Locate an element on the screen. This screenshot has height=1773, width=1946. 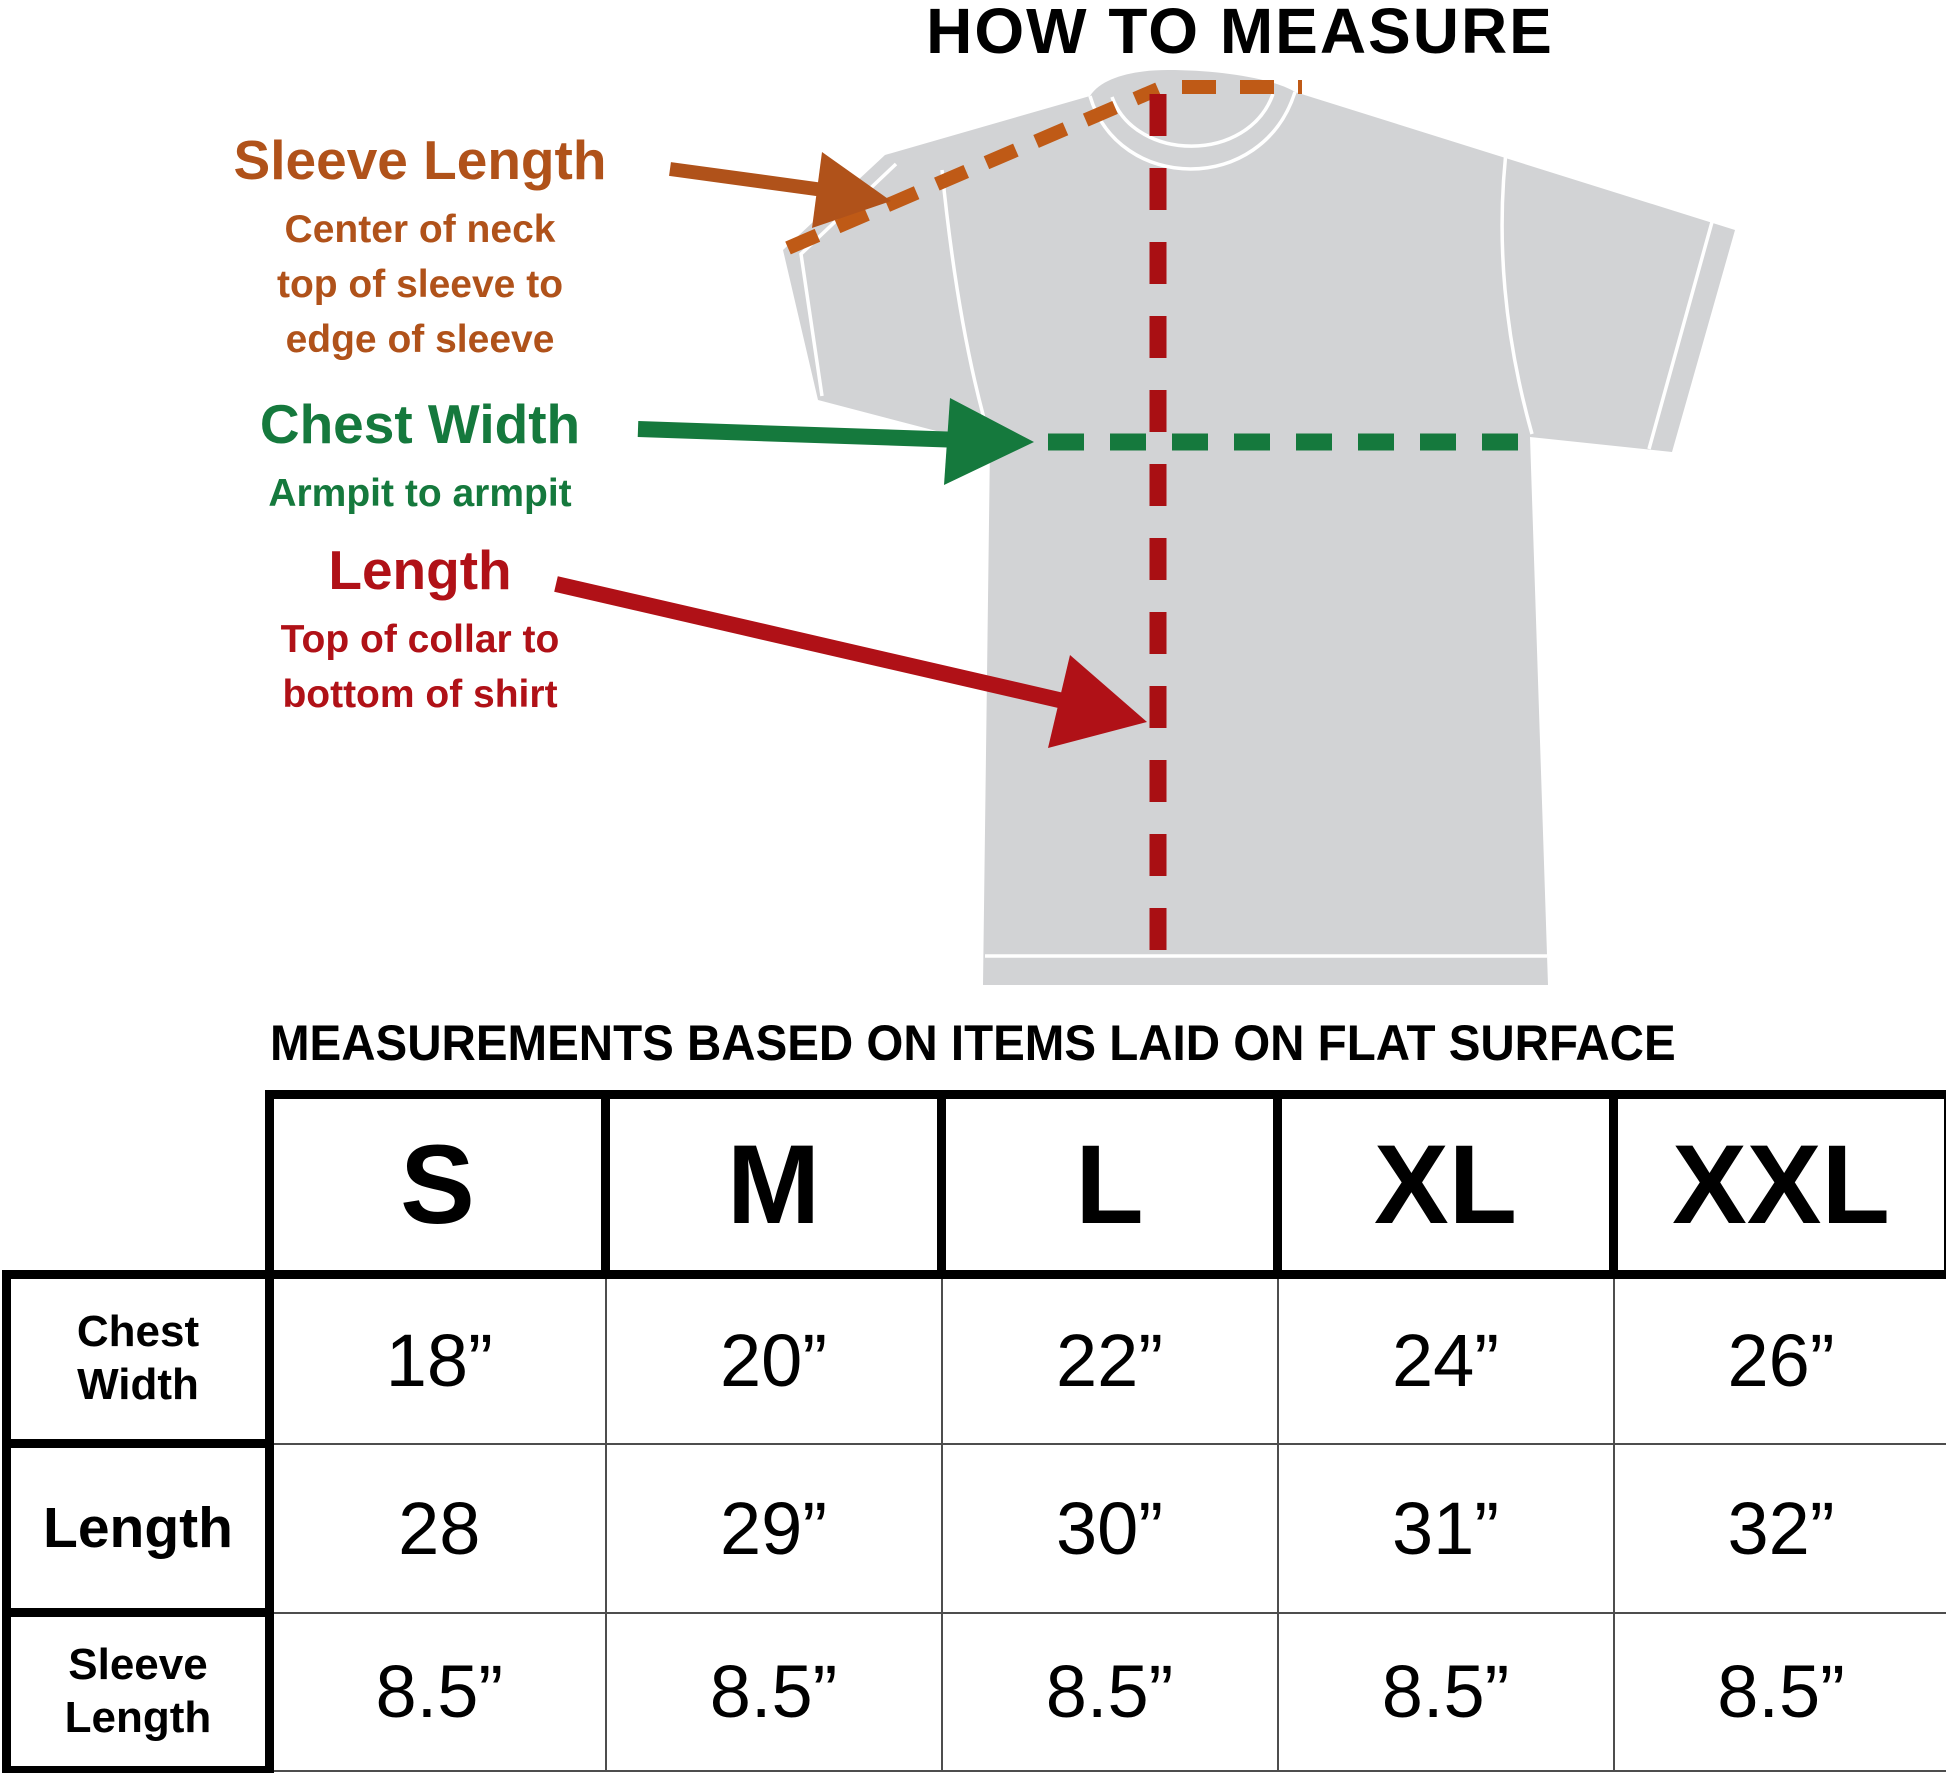
collar-outer-seam is located at coordinates (1192, 131).